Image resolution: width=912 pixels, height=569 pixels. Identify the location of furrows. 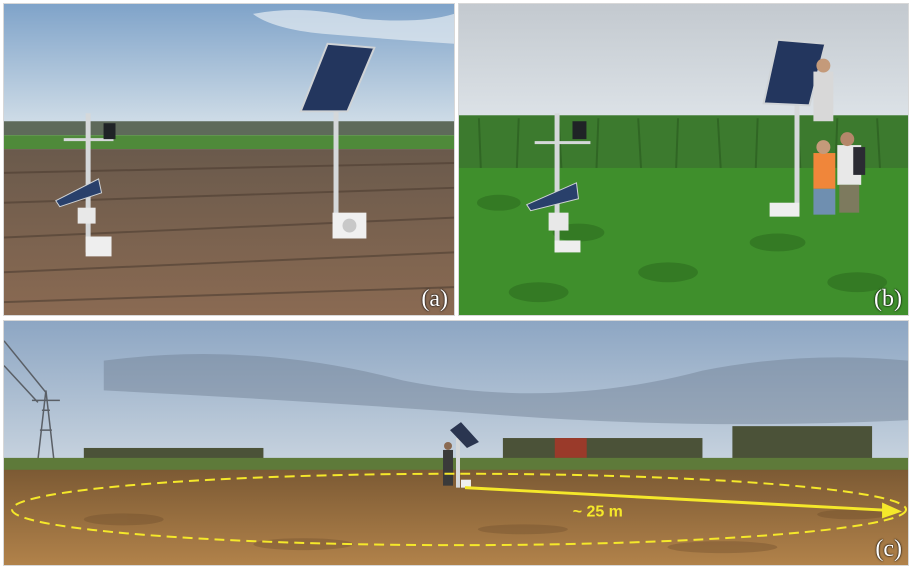
(229, 232).